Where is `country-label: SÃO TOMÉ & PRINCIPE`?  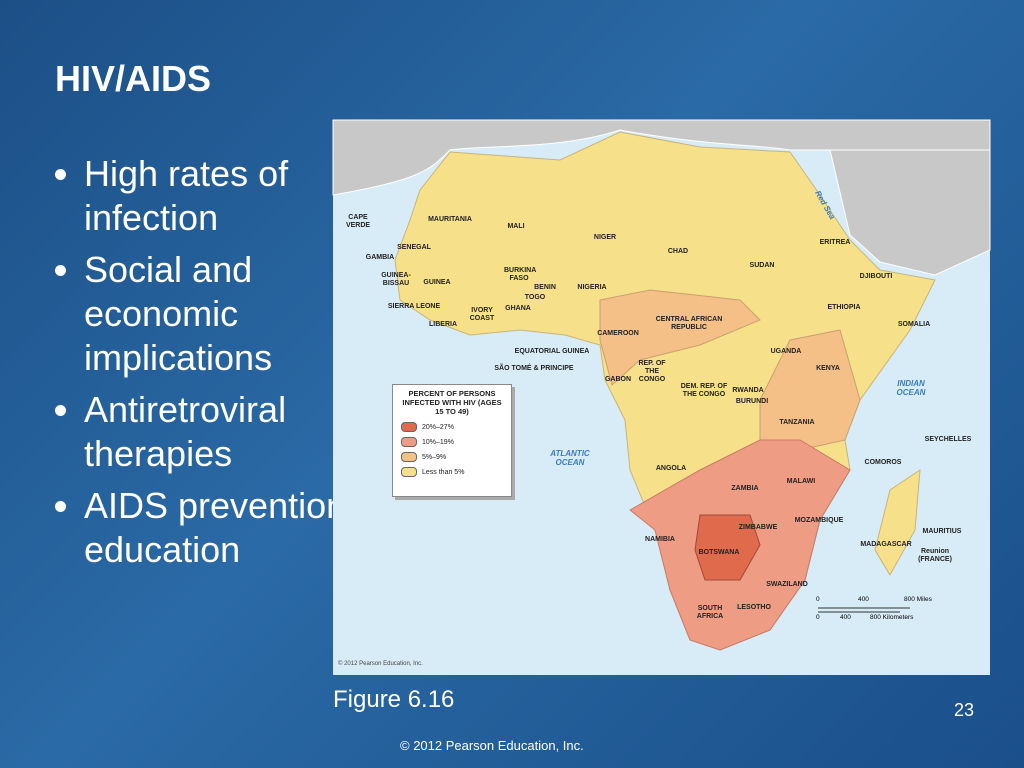
country-label: SÃO TOMÉ & PRINCIPE is located at coordinates (534, 368).